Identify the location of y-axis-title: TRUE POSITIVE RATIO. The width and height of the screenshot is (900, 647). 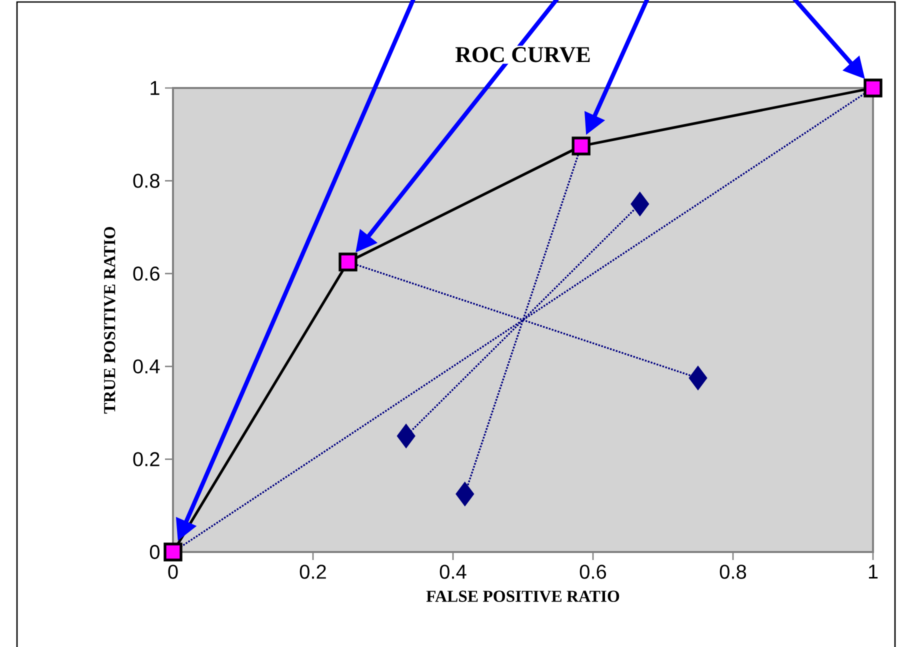
(110, 320).